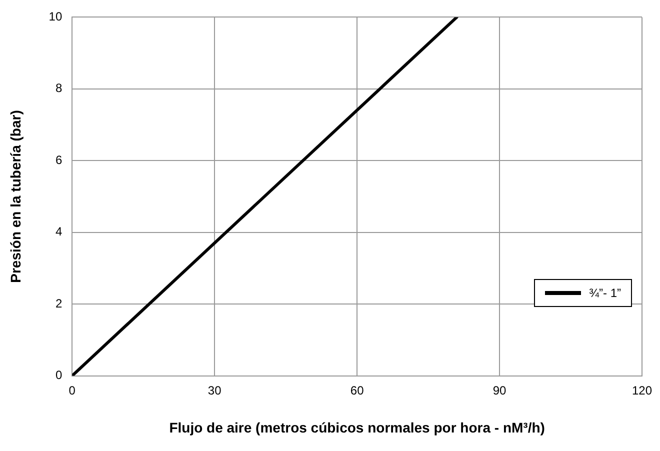 This screenshot has width=660, height=451. What do you see at coordinates (642, 390) in the screenshot?
I see `x-tick-label: 120` at bounding box center [642, 390].